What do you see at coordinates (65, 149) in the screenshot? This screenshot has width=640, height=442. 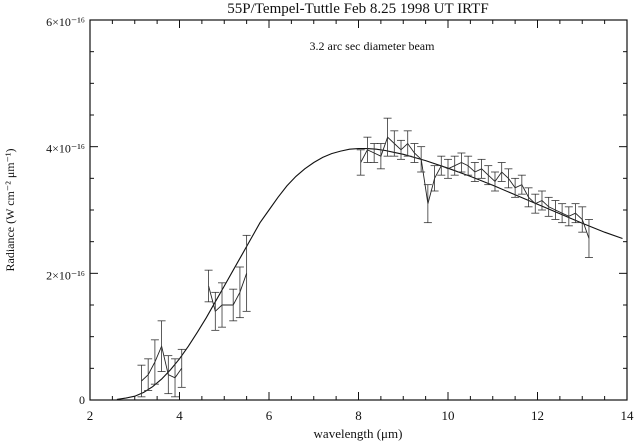 I see `y-tick-label: 4×10⁻¹⁶` at bounding box center [65, 149].